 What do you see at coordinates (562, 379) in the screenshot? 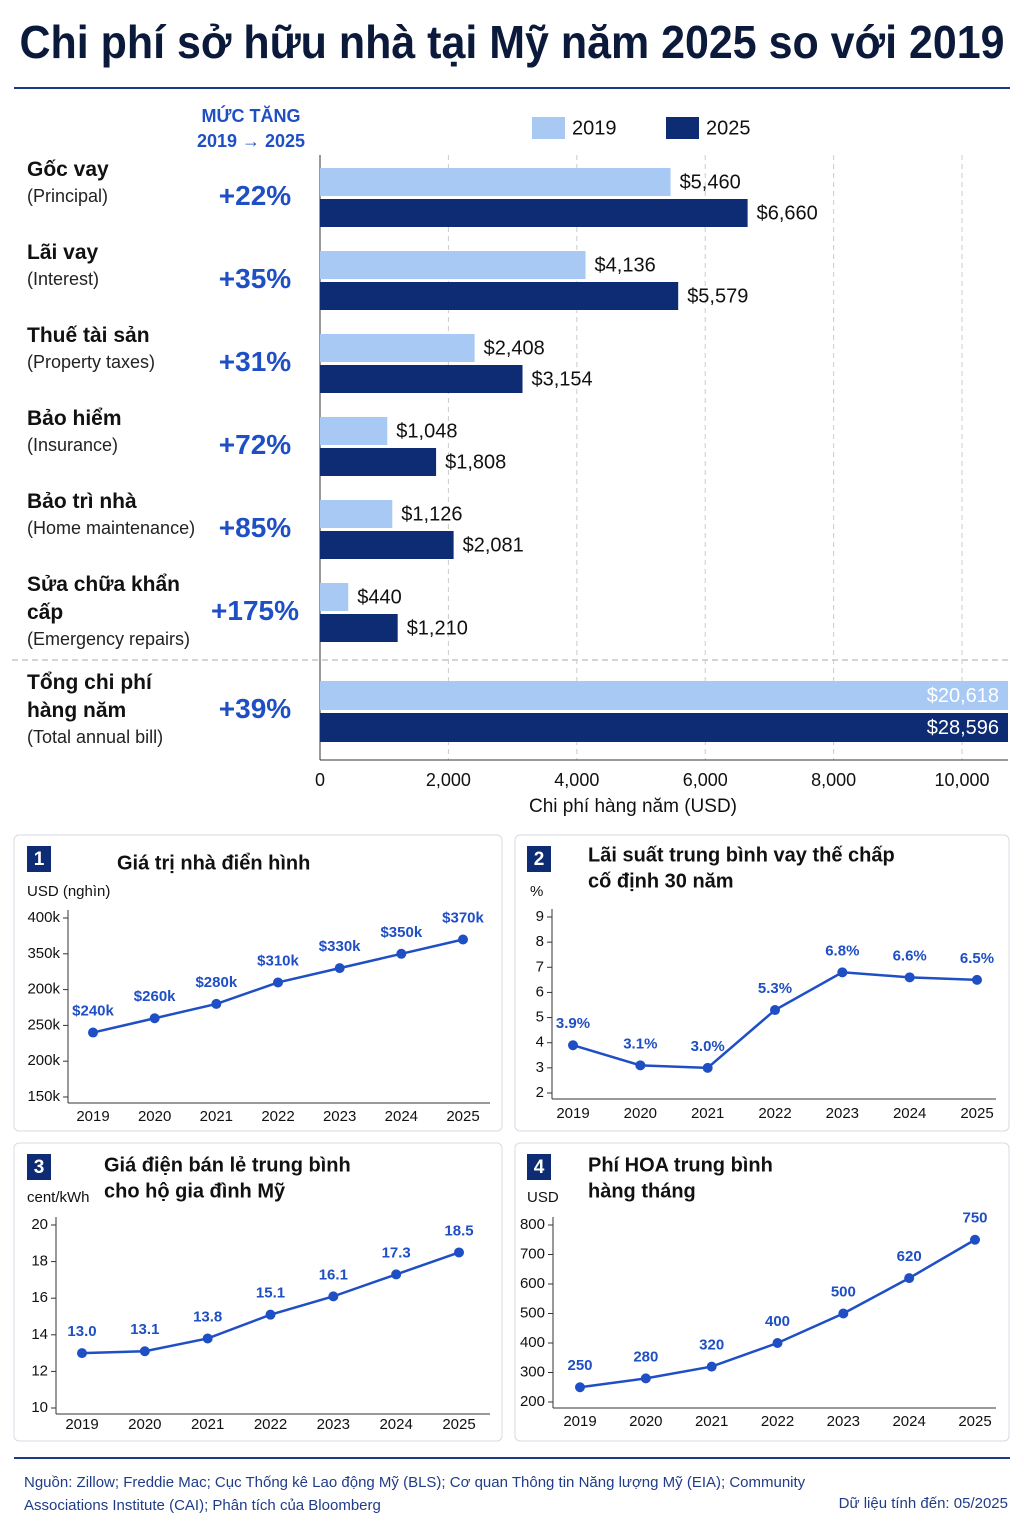
I see `value-label: $3,154` at bounding box center [562, 379].